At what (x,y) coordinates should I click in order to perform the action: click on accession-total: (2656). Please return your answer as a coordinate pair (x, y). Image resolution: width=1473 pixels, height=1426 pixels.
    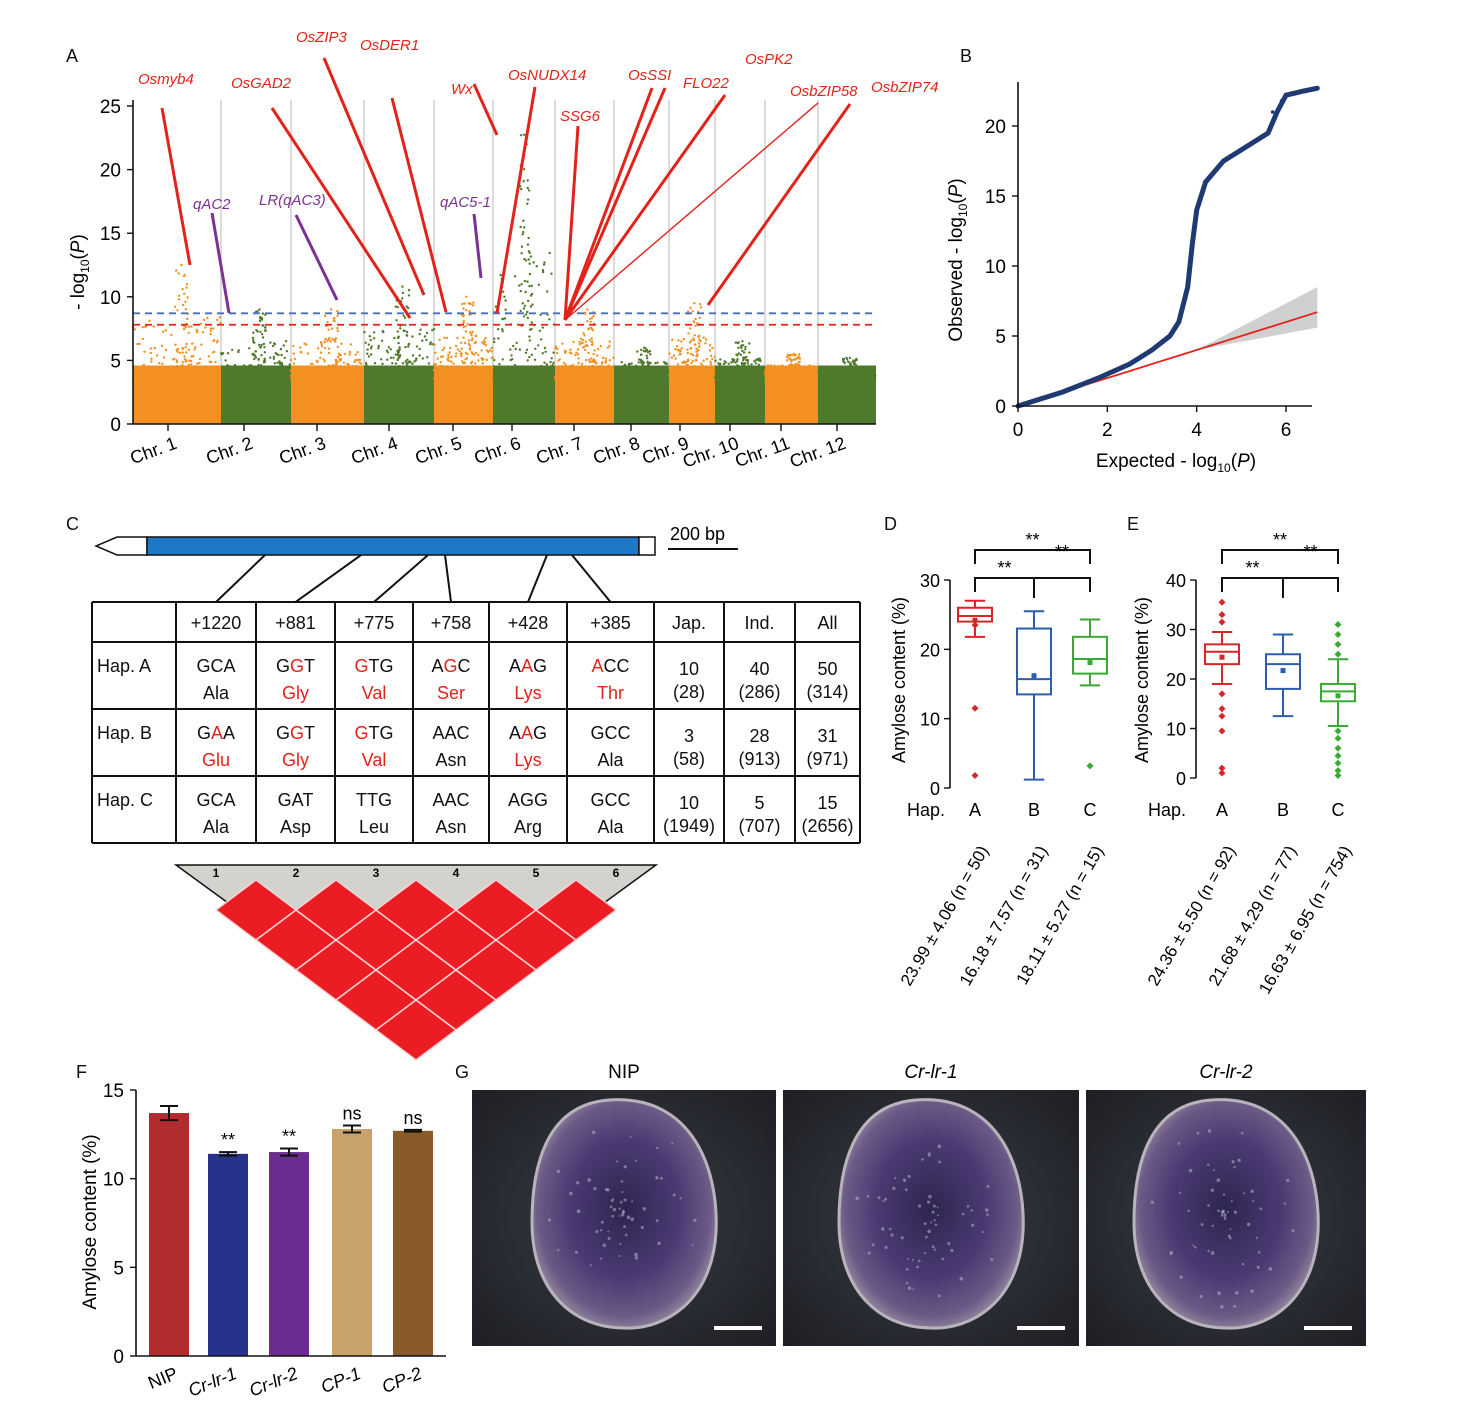
    Looking at the image, I should click on (827, 826).